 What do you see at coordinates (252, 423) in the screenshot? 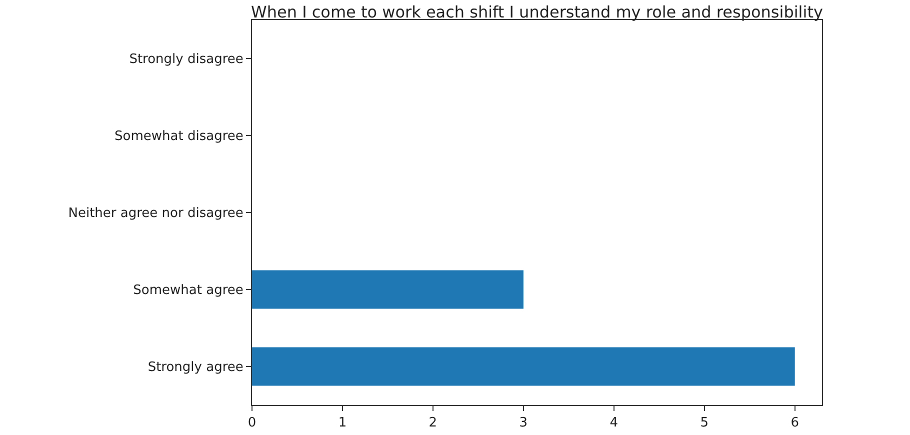
I see `x-tick-label: 0` at bounding box center [252, 423].